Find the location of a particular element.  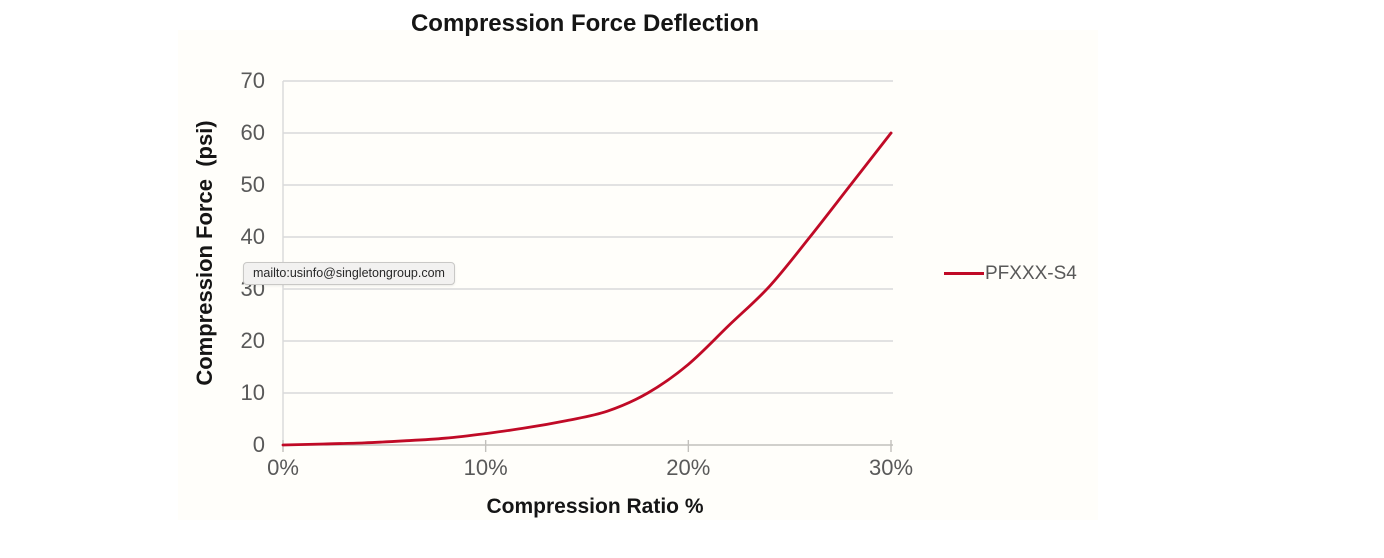

x-tick-label: 30% is located at coordinates (891, 467).